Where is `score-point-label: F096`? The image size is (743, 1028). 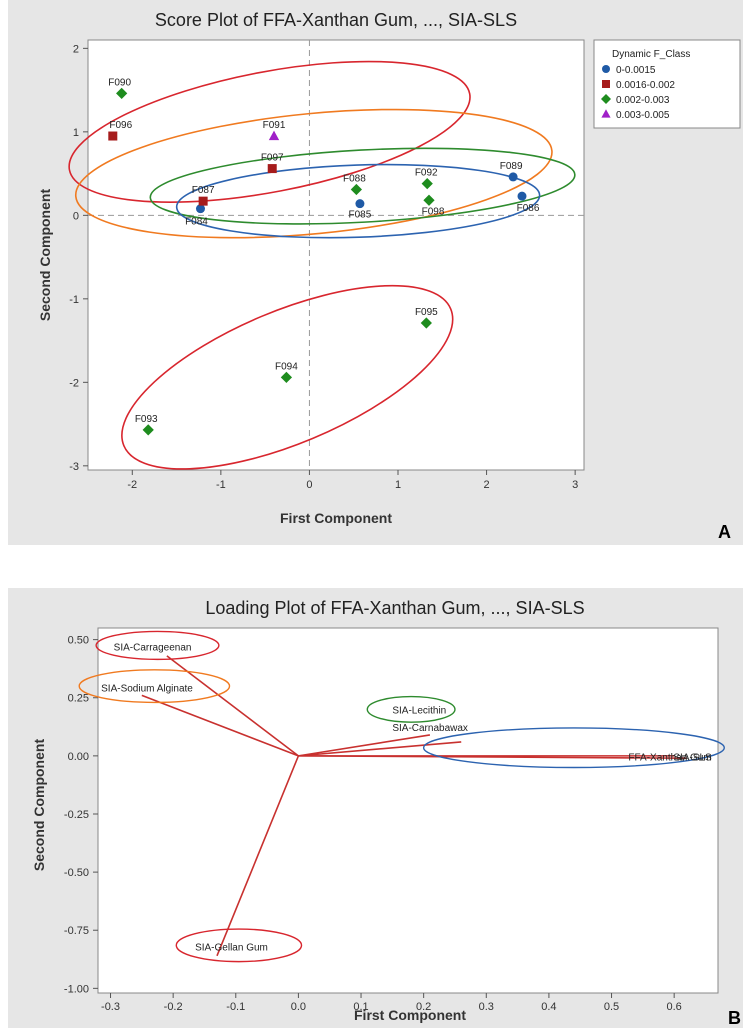
score-point-label: F096 is located at coordinates (120, 125).